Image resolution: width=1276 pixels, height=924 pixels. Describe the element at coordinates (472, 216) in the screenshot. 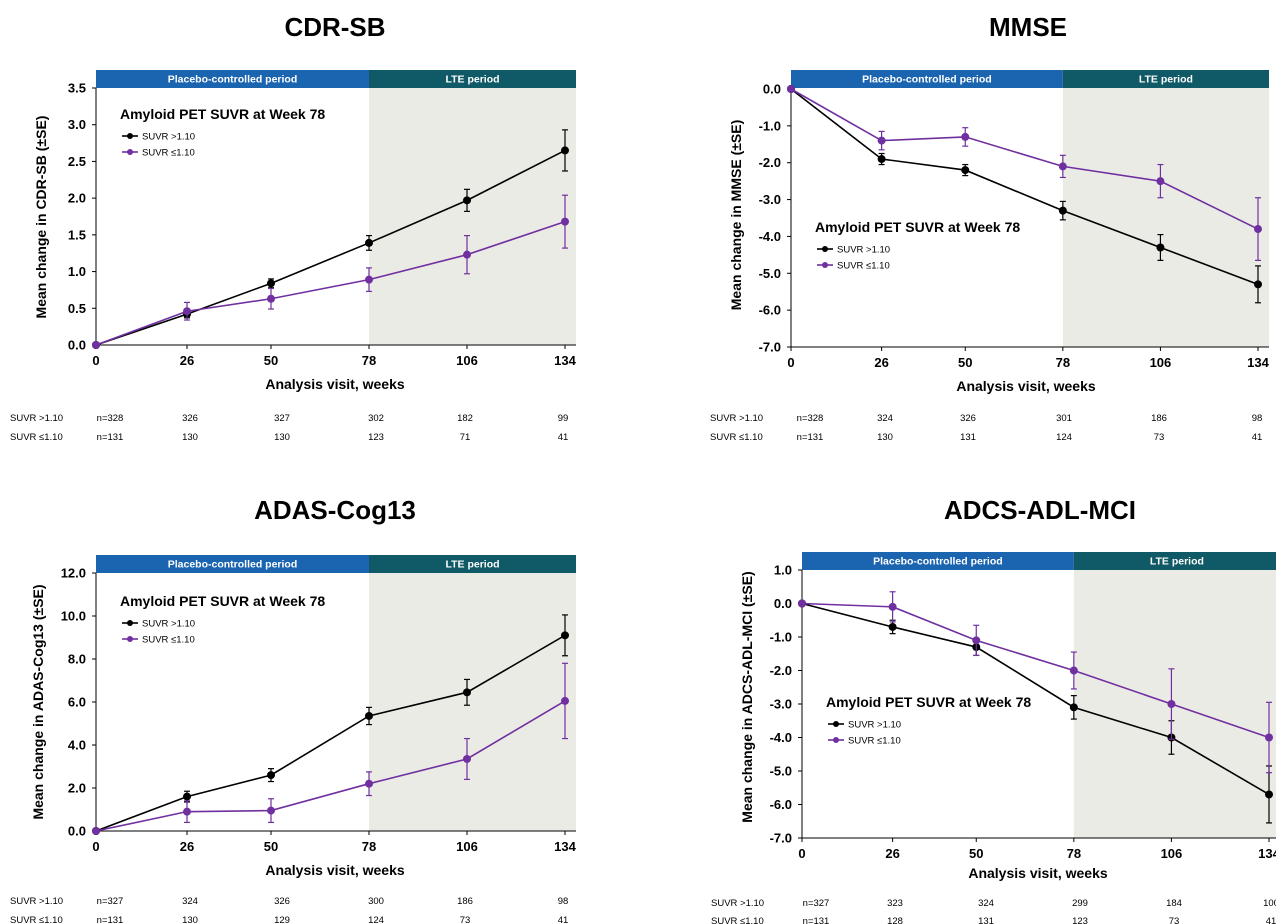

I see `lte-shade` at that location.